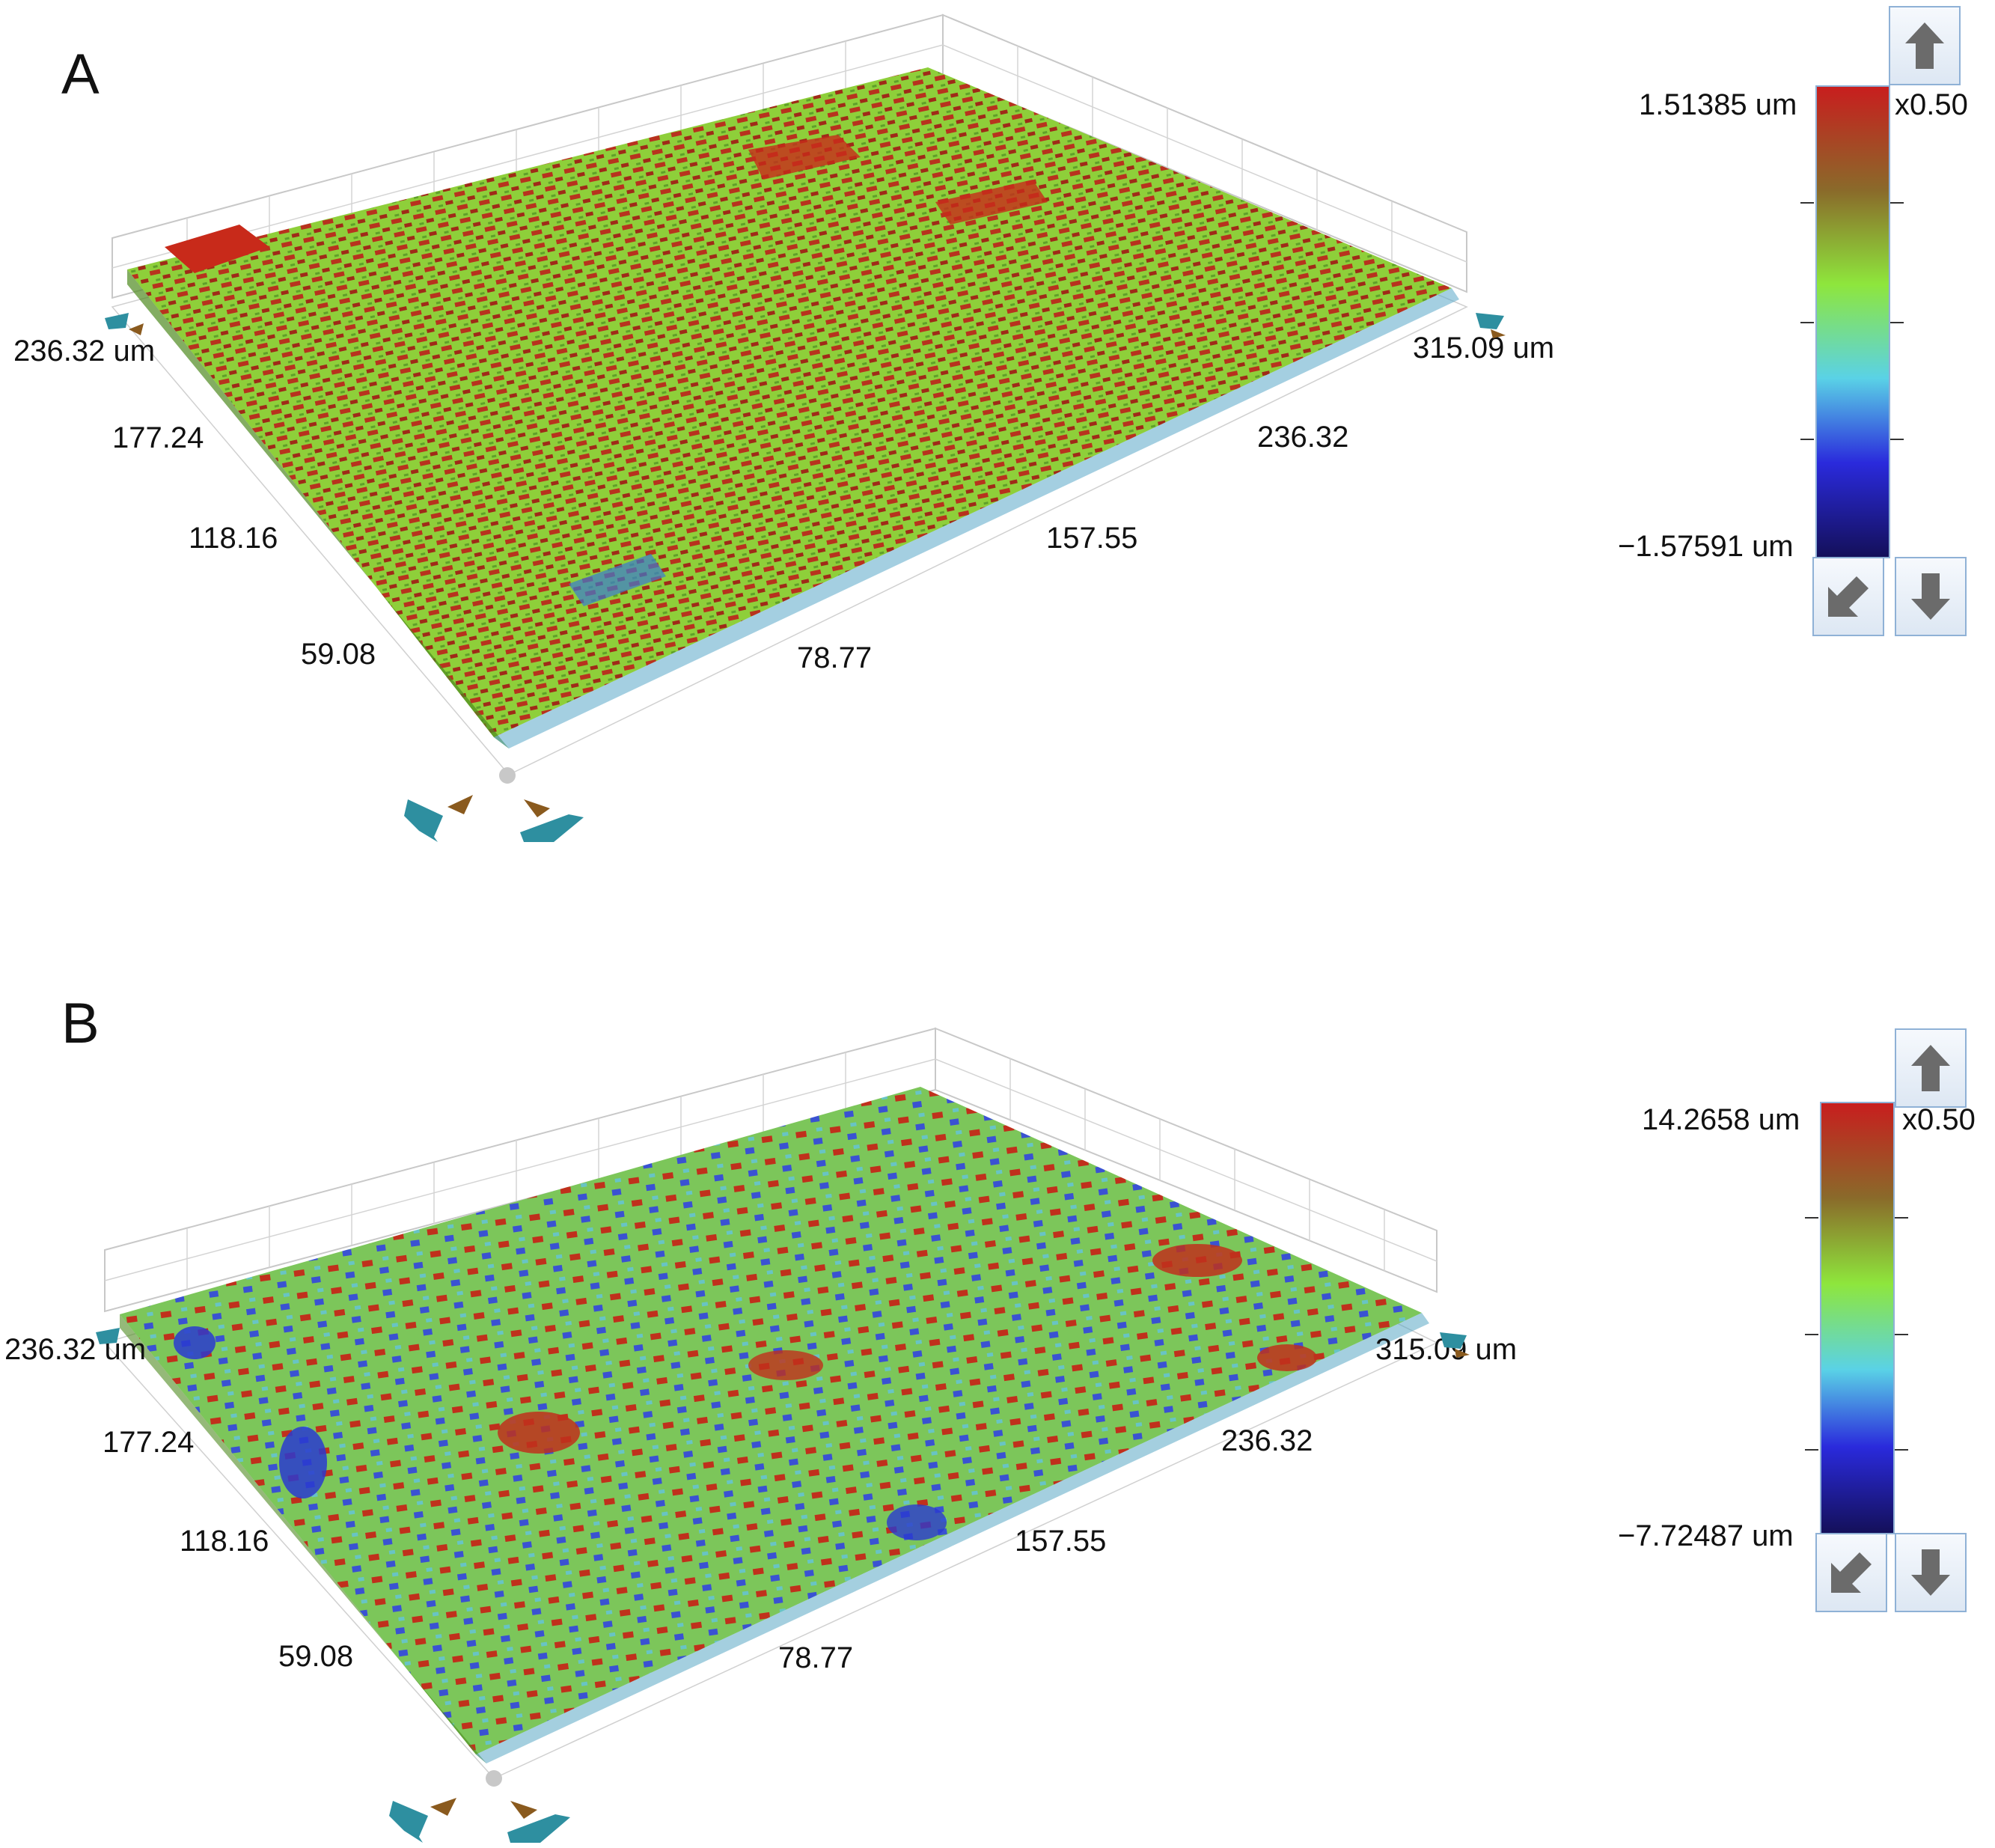  I want to click on colorbar-max-label: 14.2658 um, so click(1721, 1120).